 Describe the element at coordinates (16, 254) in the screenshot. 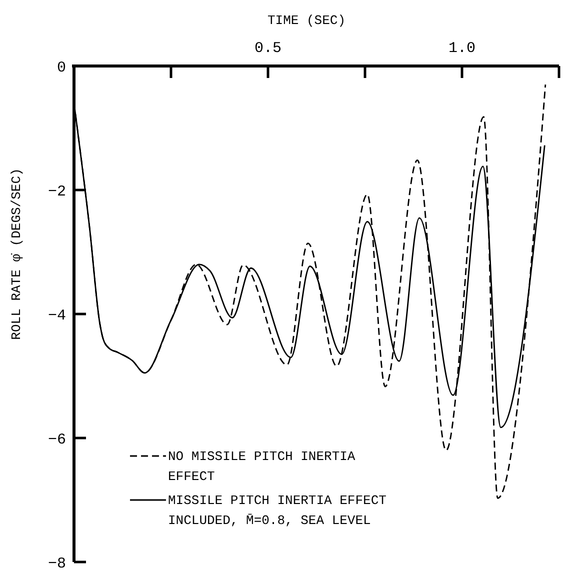

I see `y-axis-title: ROLL RATE φ̇ (DEGS/SEC)` at that location.